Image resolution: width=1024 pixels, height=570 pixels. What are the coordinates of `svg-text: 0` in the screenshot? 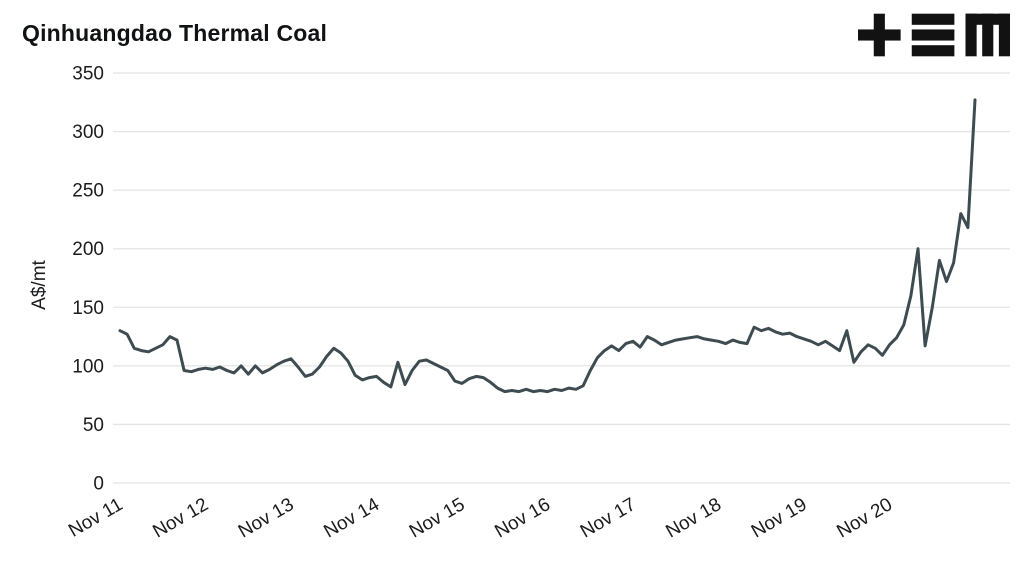 It's located at (98, 484).